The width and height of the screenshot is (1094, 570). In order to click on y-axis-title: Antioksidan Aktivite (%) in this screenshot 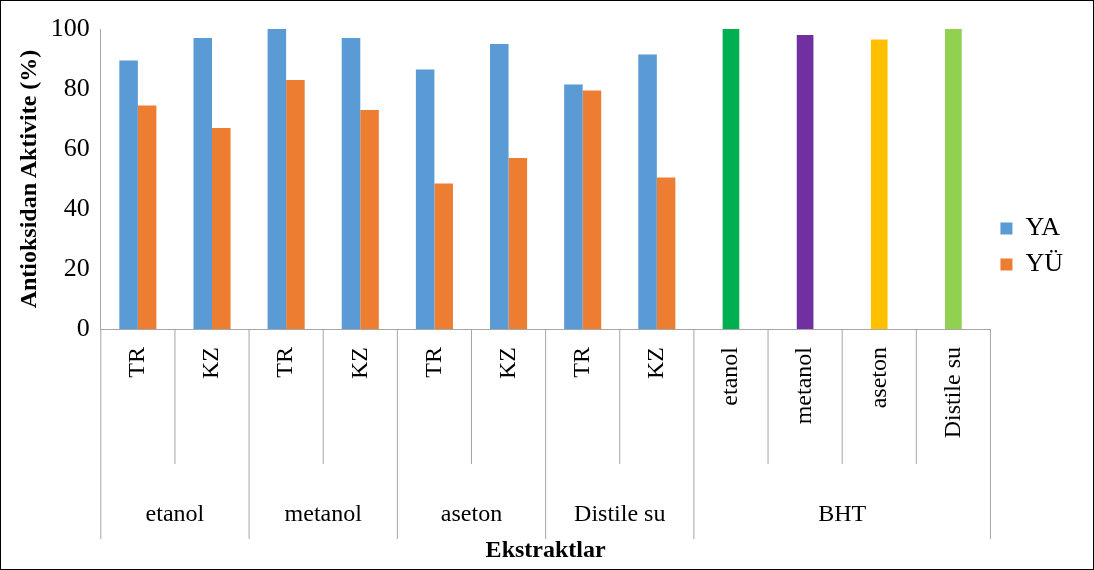, I will do `click(27, 179)`.